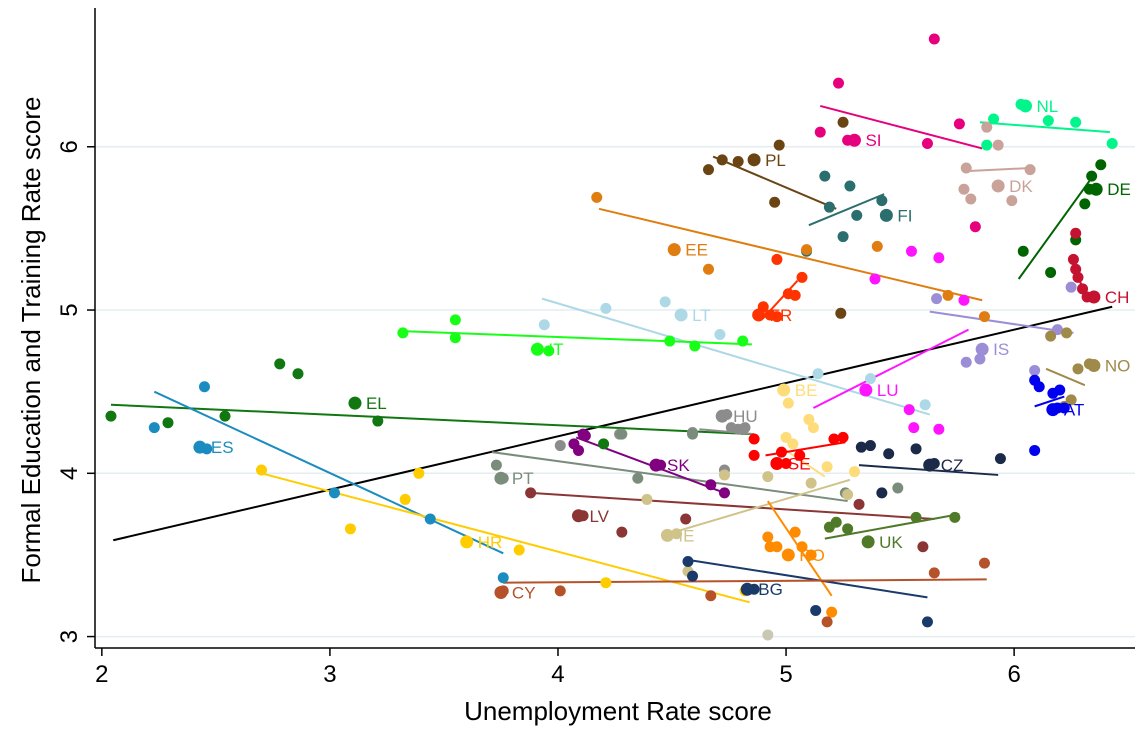 The image size is (1145, 729). I want to click on labeled-point-de, so click(1096, 189).